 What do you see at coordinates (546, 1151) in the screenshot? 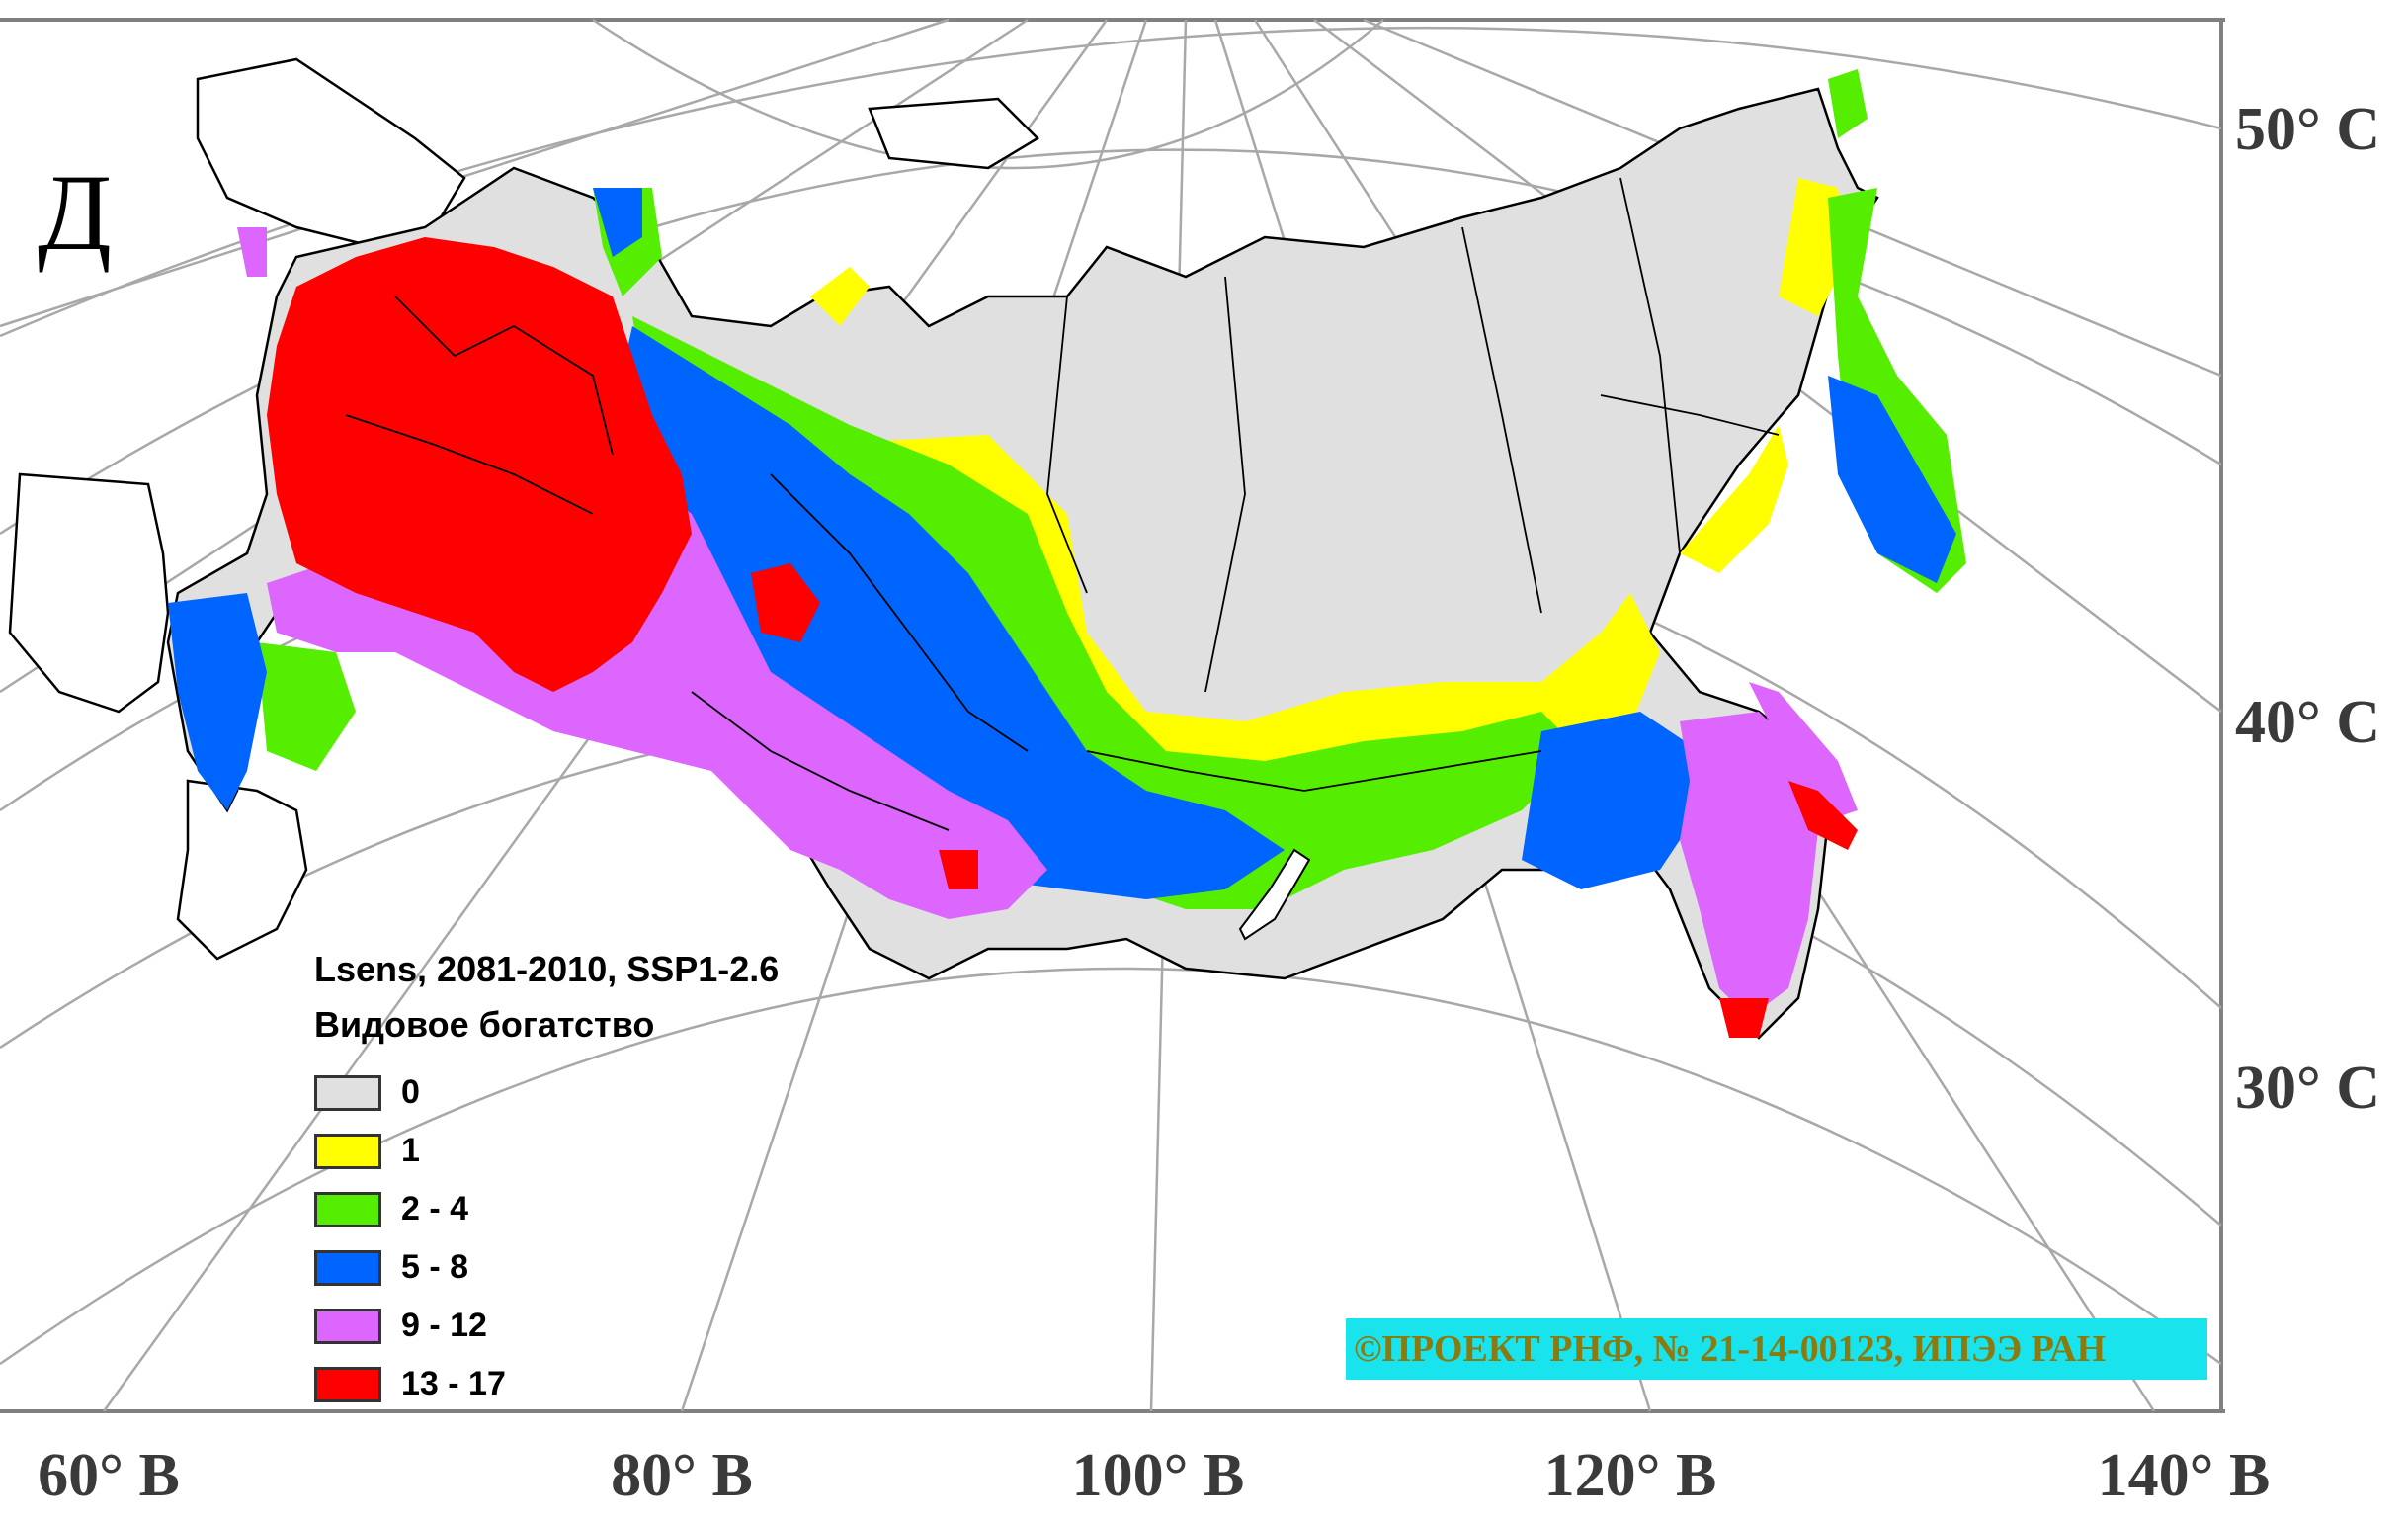
I see `legend-item: 1` at bounding box center [546, 1151].